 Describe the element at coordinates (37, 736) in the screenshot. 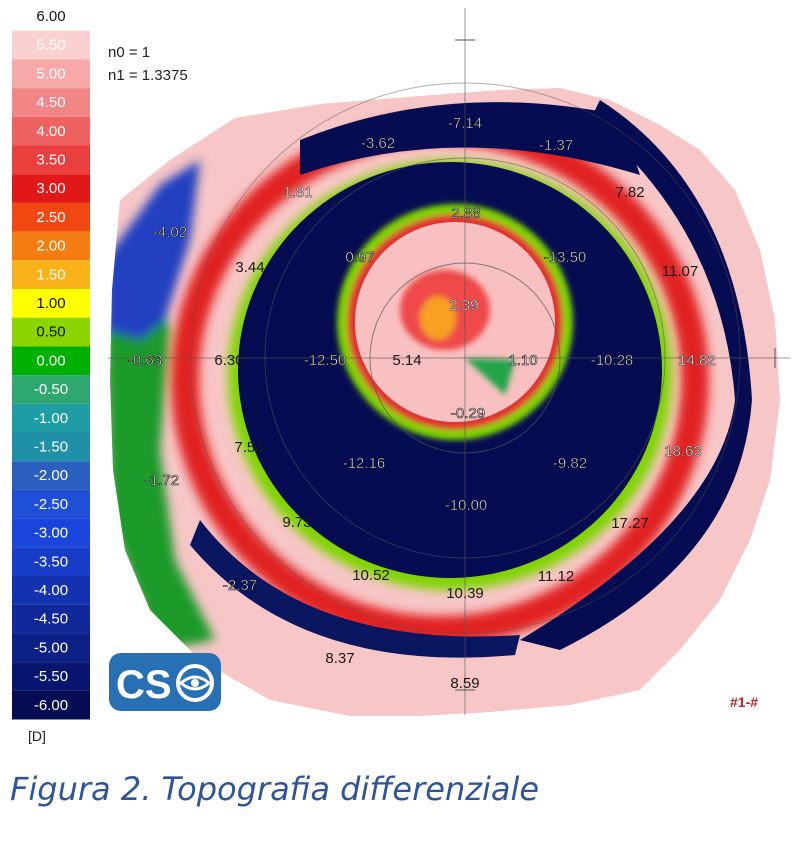

I see `unit-label: [D]` at that location.